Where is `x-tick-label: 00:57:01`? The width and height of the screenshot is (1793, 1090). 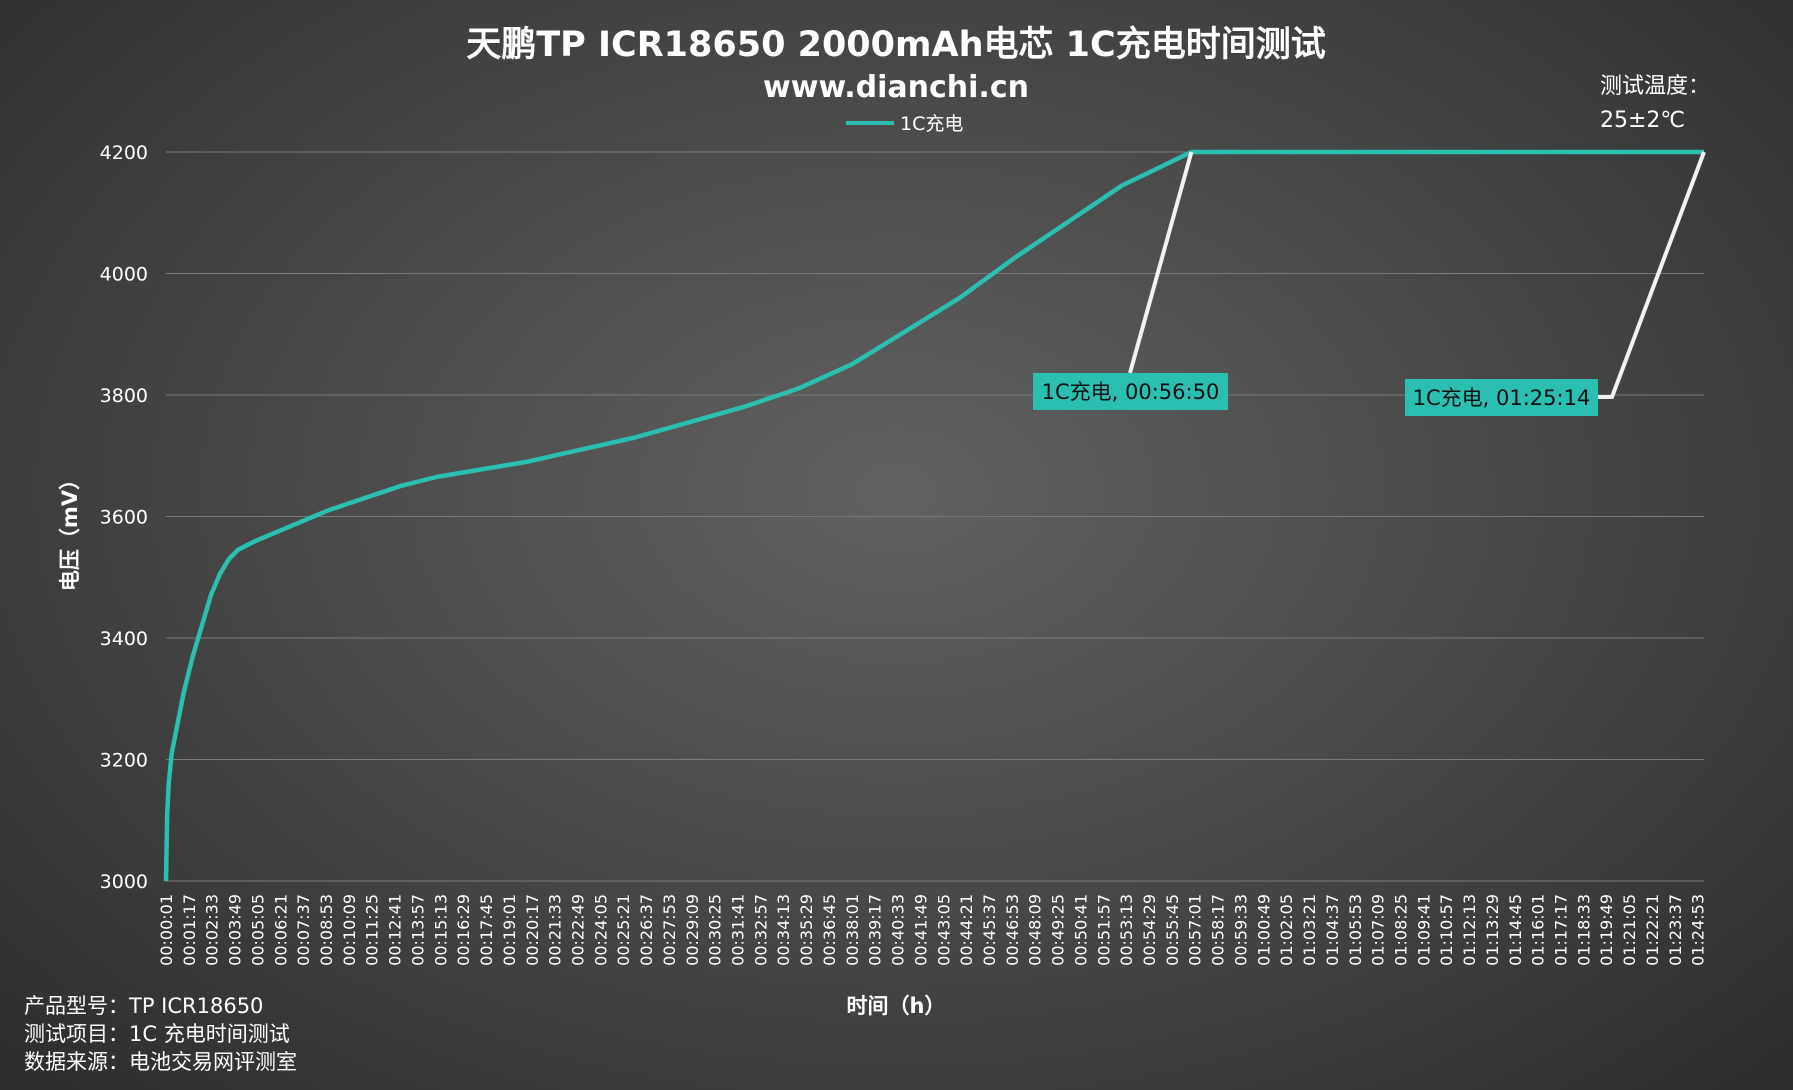 x-tick-label: 00:57:01 is located at coordinates (1195, 930).